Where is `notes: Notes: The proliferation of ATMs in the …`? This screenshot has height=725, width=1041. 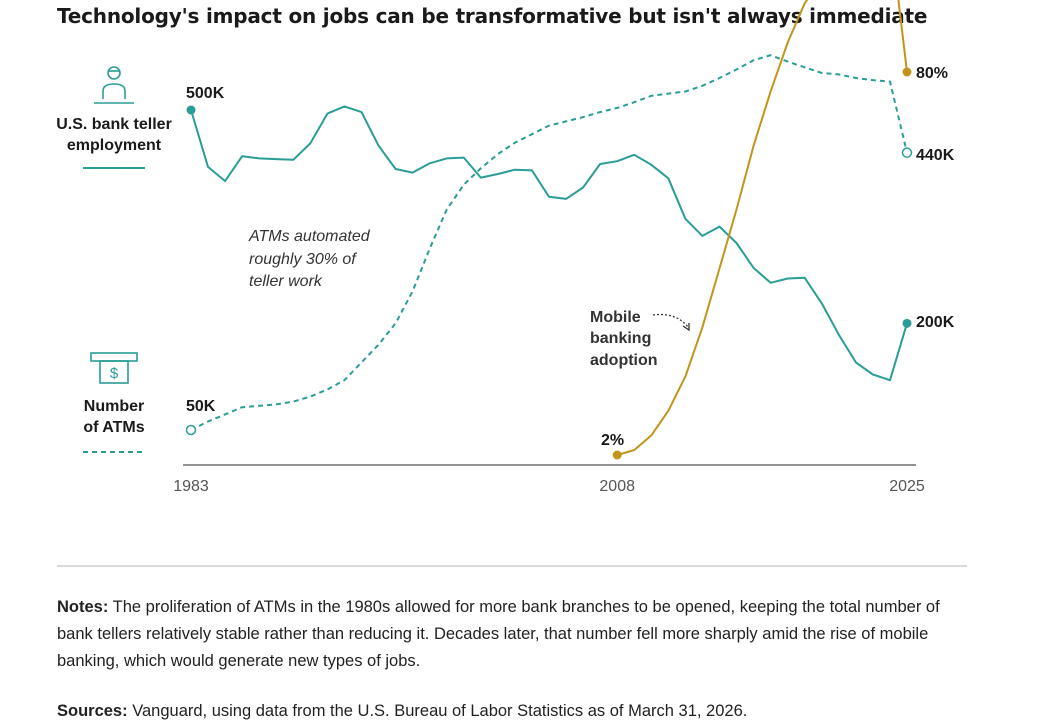
notes: Notes: The proliferation of ATMs in the … is located at coordinates (517, 634).